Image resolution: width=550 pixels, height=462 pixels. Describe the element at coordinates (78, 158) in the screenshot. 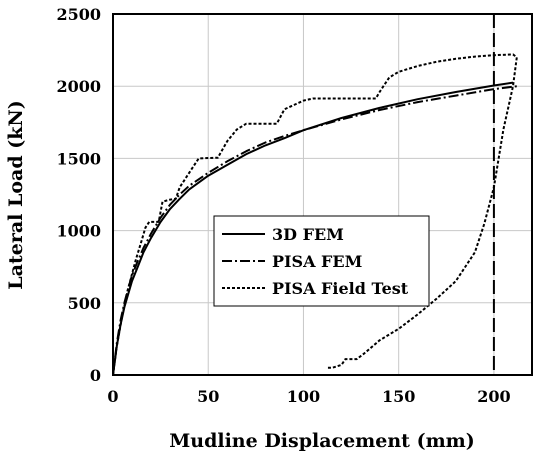

I see `y-tick-label: 1500` at that location.